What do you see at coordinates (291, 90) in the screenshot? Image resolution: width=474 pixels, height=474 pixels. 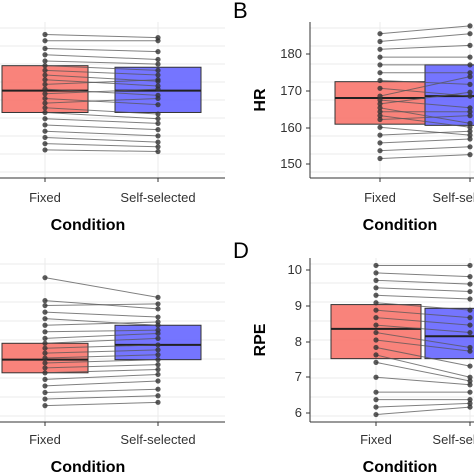 I see `y-tick-label: 170` at bounding box center [291, 90].